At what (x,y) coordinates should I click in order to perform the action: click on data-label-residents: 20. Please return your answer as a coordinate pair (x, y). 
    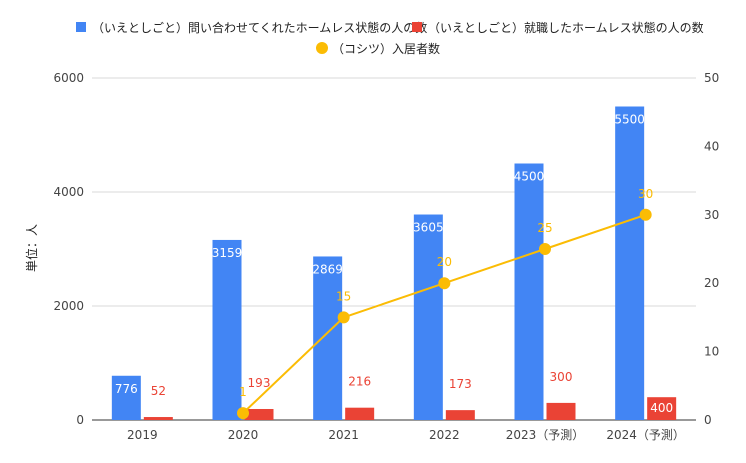
    Looking at the image, I should click on (444, 262).